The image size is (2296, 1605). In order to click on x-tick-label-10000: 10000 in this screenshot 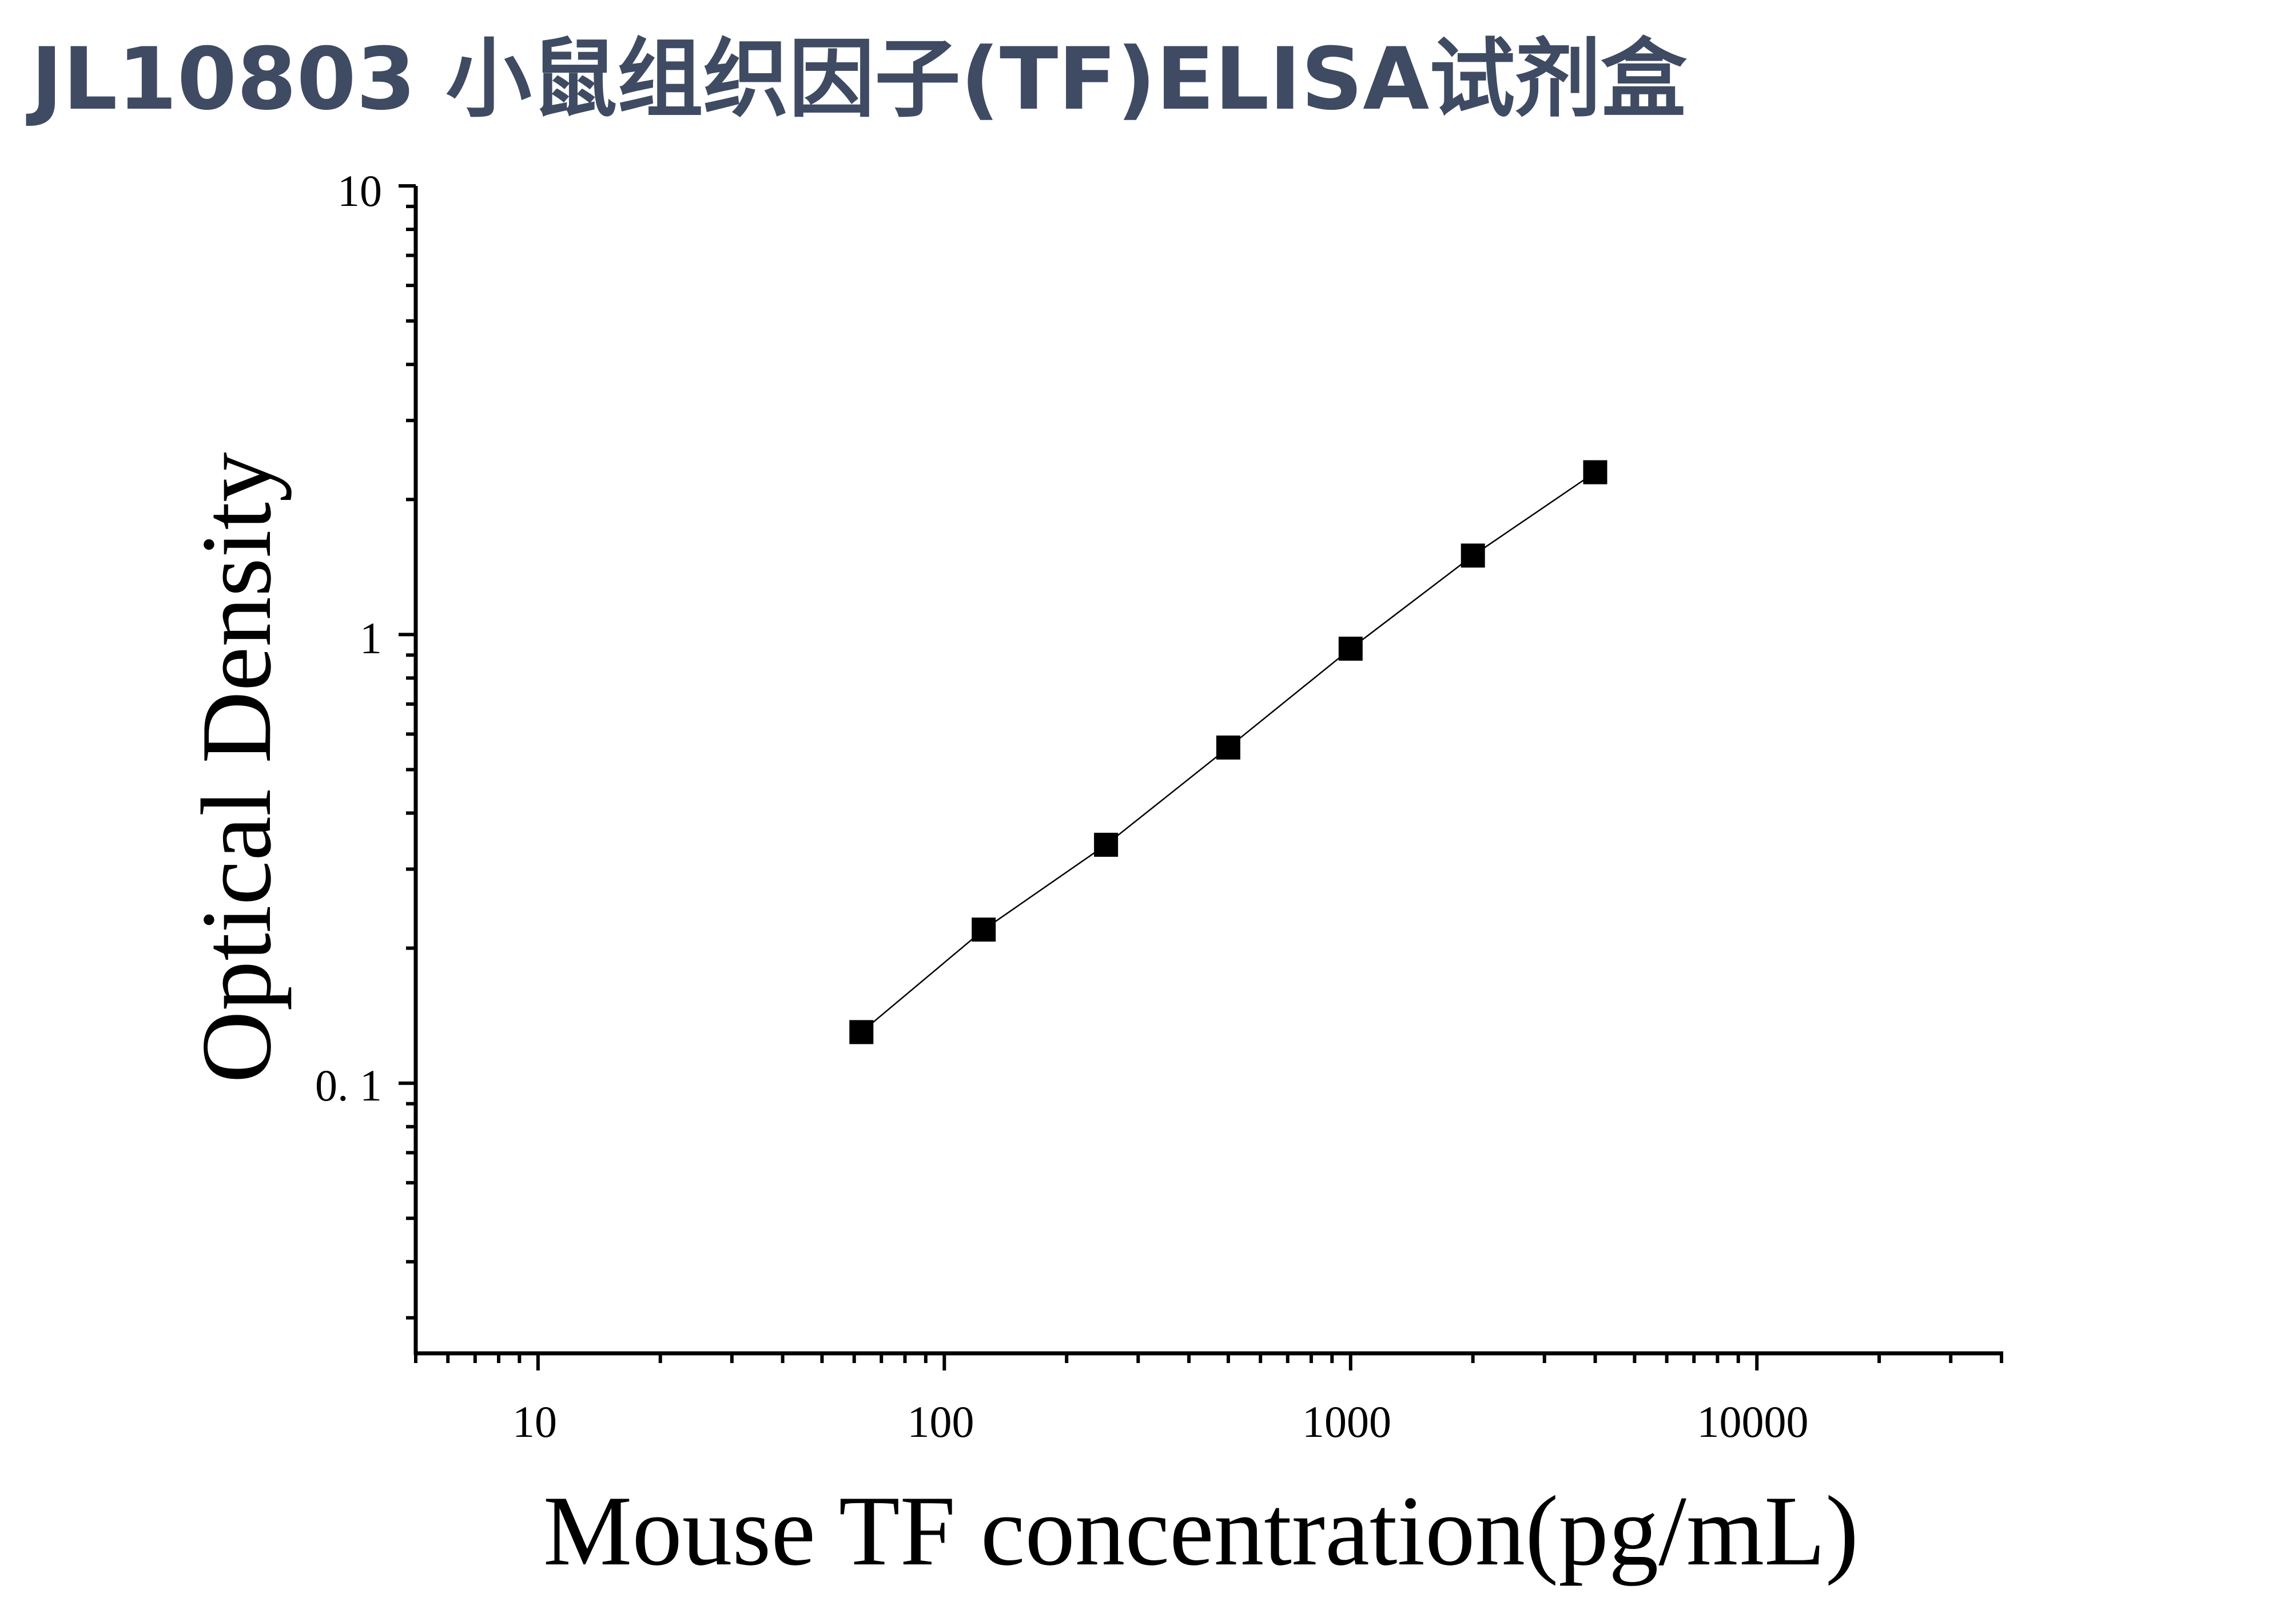, I will do `click(1753, 1422)`.